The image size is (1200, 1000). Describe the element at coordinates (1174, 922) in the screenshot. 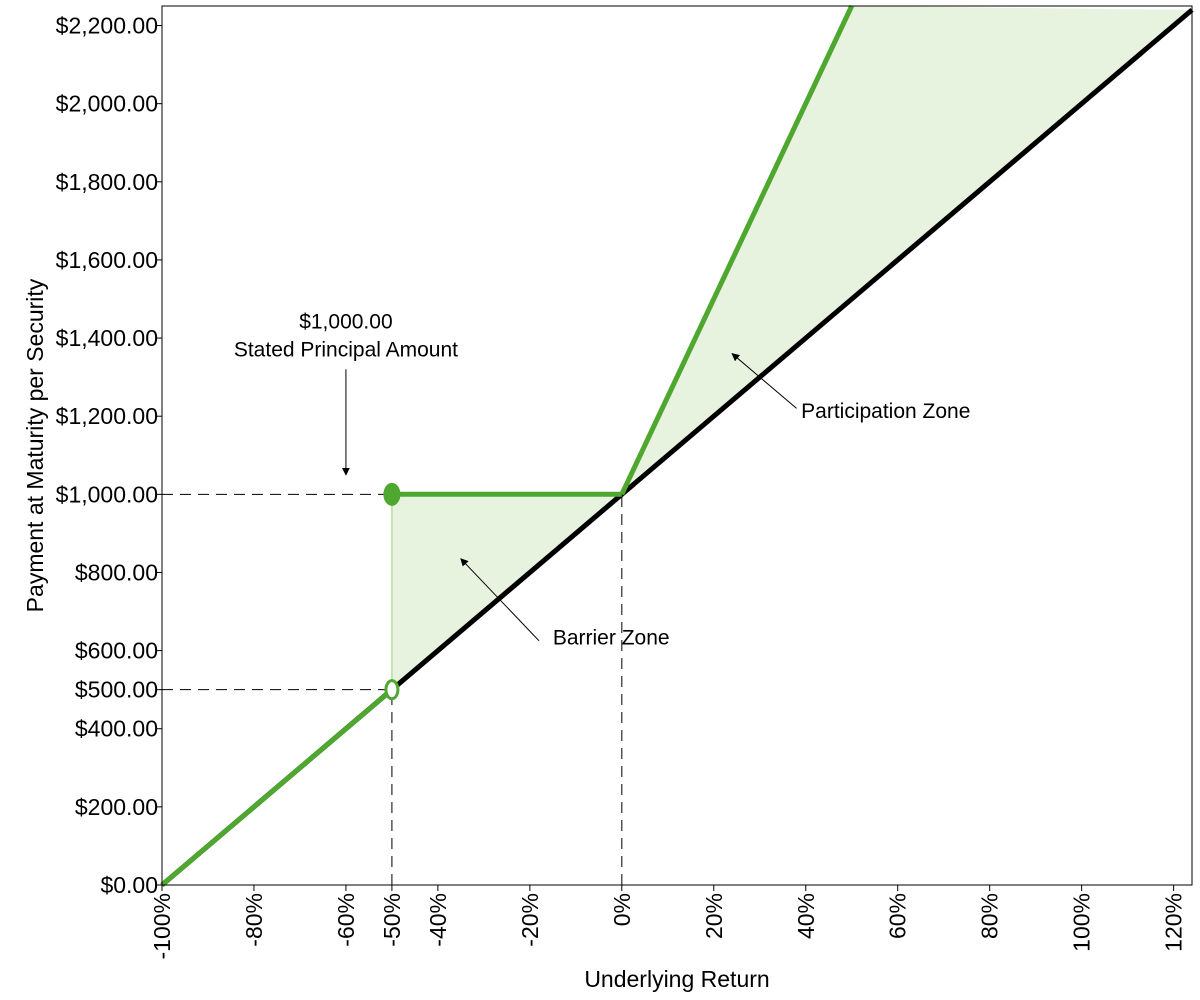

I see `x-tick-label-12: 120%` at that location.